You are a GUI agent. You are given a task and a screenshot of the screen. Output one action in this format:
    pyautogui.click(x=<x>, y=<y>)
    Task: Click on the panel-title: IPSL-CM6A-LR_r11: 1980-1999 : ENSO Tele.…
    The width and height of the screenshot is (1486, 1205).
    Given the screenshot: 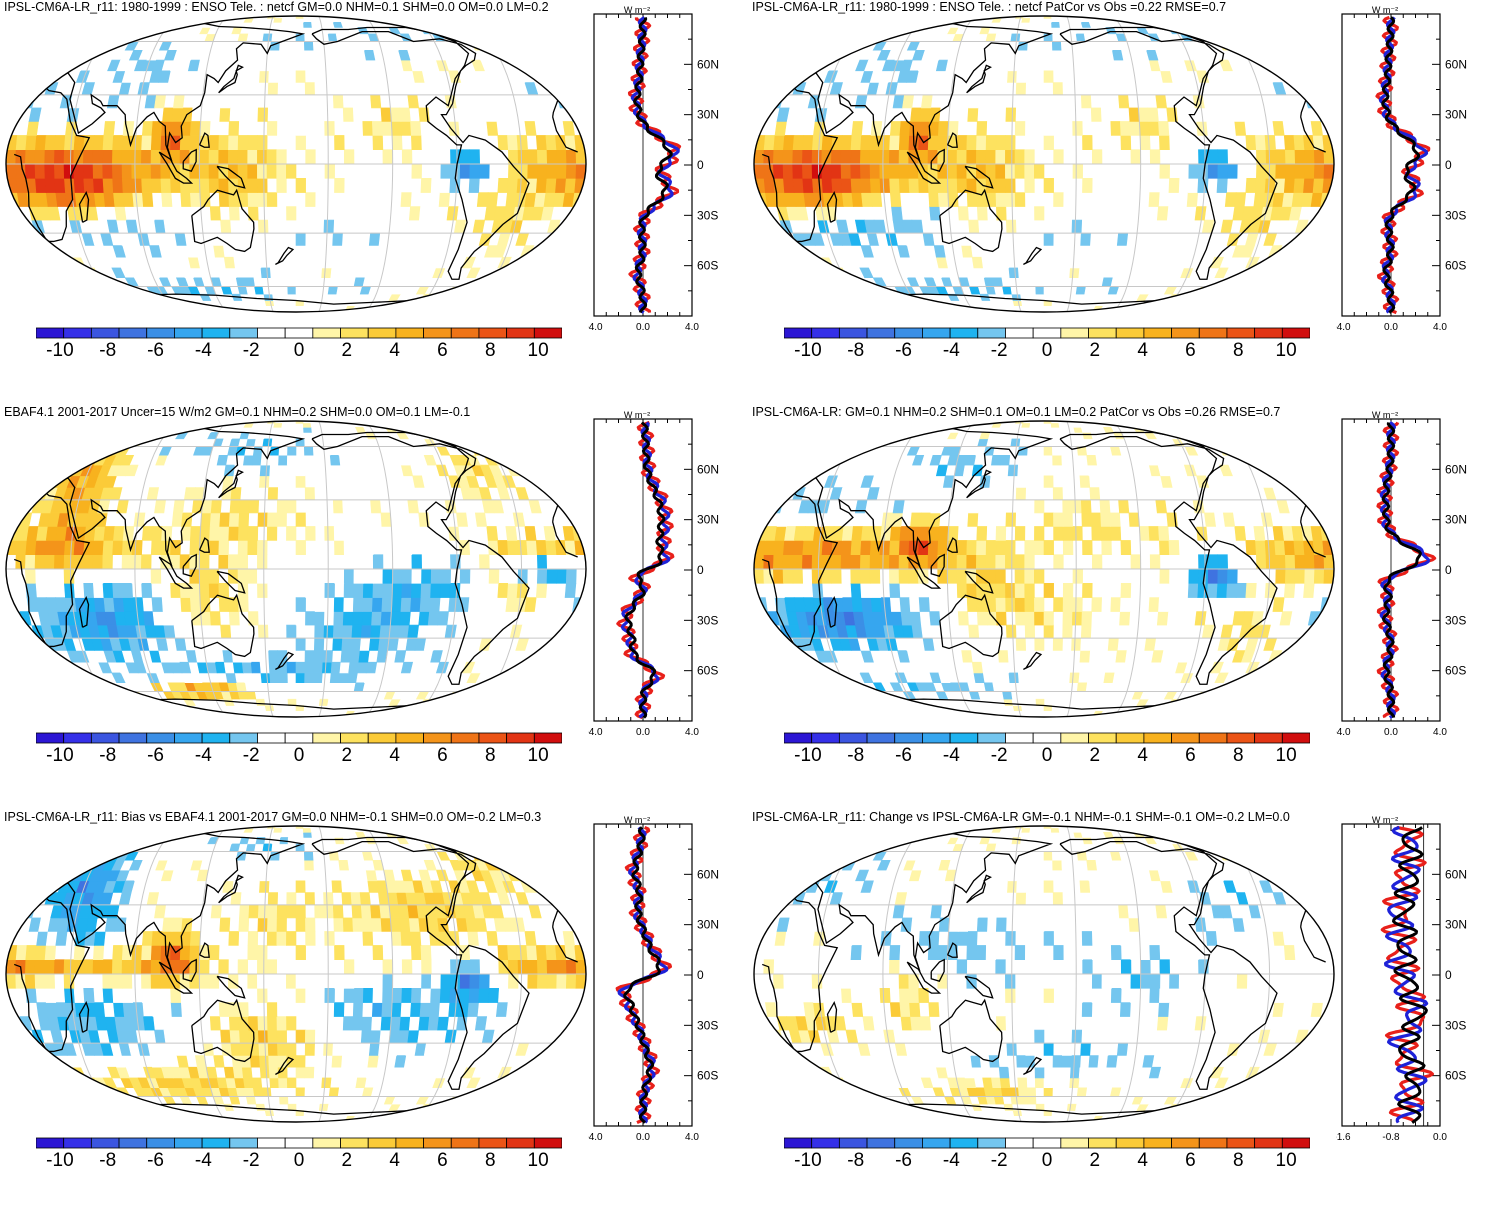 What is the action you would take?
    pyautogui.click(x=276, y=7)
    